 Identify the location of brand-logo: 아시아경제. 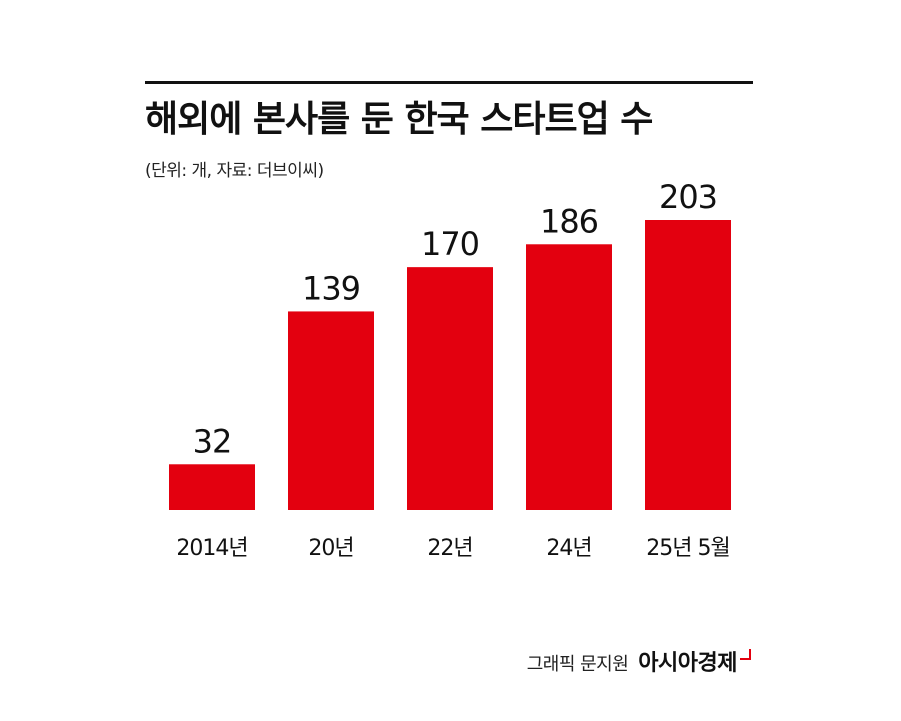
(694, 661).